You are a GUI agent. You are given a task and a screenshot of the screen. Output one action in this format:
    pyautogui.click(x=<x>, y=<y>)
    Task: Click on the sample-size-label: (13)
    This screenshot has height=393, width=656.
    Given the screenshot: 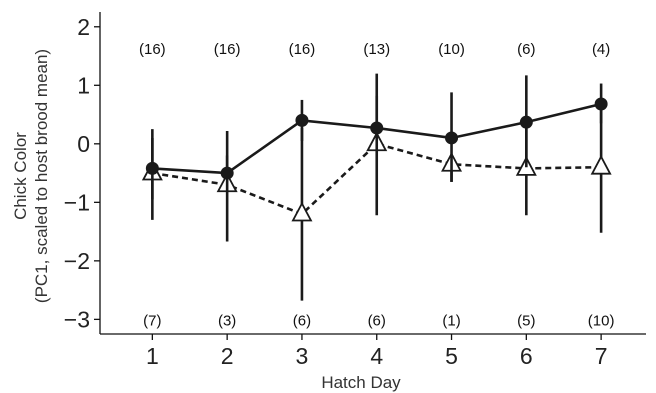 What is the action you would take?
    pyautogui.click(x=376, y=49)
    